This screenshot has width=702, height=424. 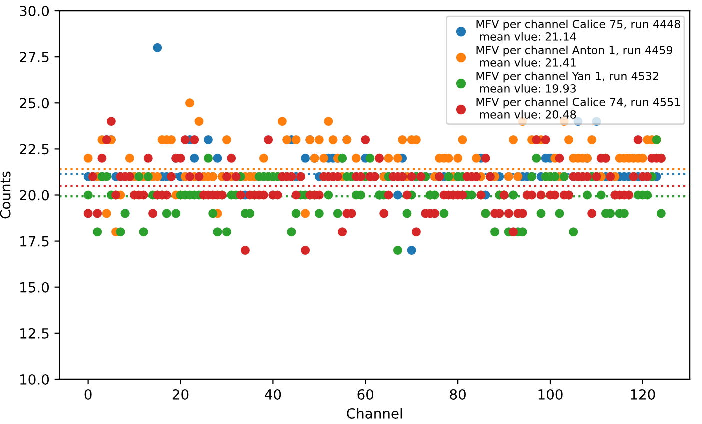 What do you see at coordinates (180, 394) in the screenshot?
I see `x-tick-label: 20` at bounding box center [180, 394].